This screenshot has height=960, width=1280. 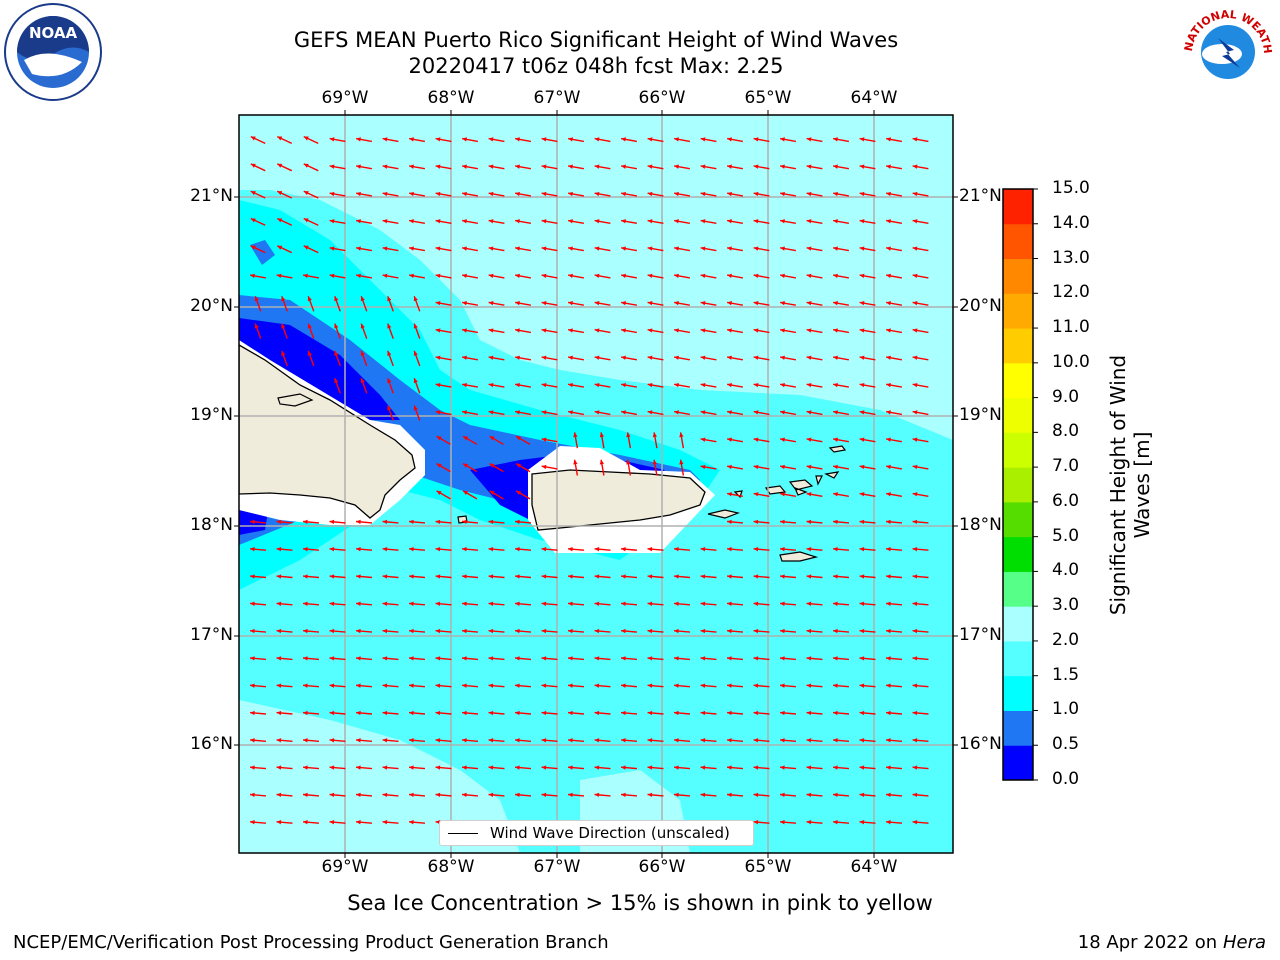 I want to click on land-tortuga, so click(x=295, y=400).